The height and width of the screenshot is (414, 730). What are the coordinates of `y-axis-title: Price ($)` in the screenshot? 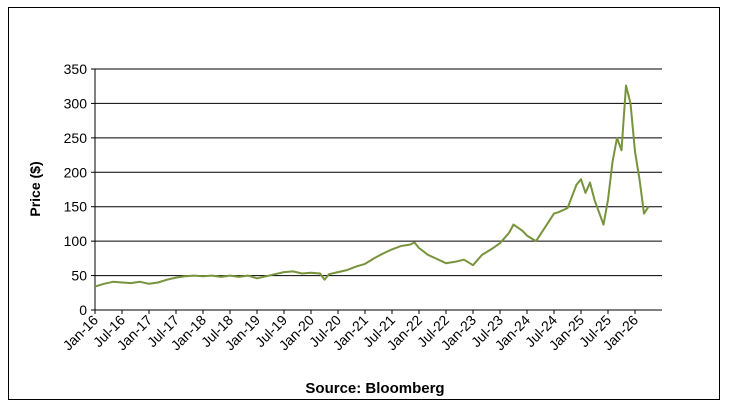 It's located at (35, 188).